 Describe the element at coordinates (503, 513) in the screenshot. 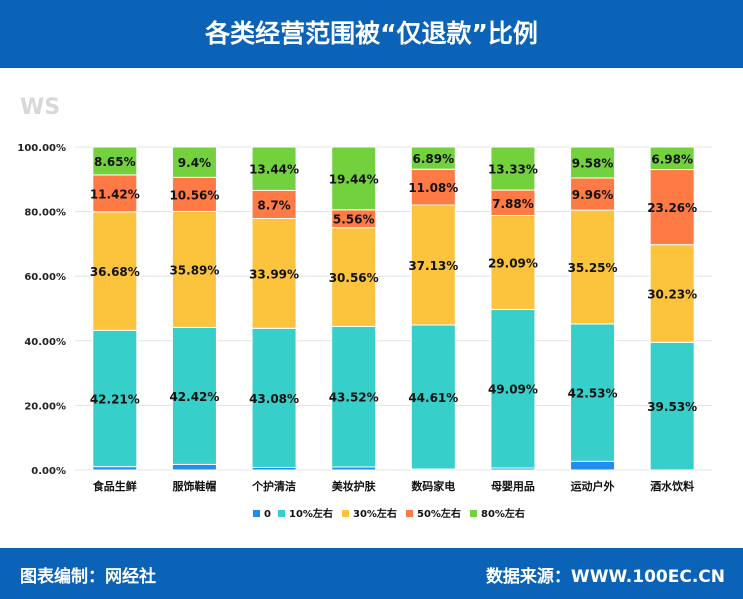

I see `legend-label: 80%左右` at that location.